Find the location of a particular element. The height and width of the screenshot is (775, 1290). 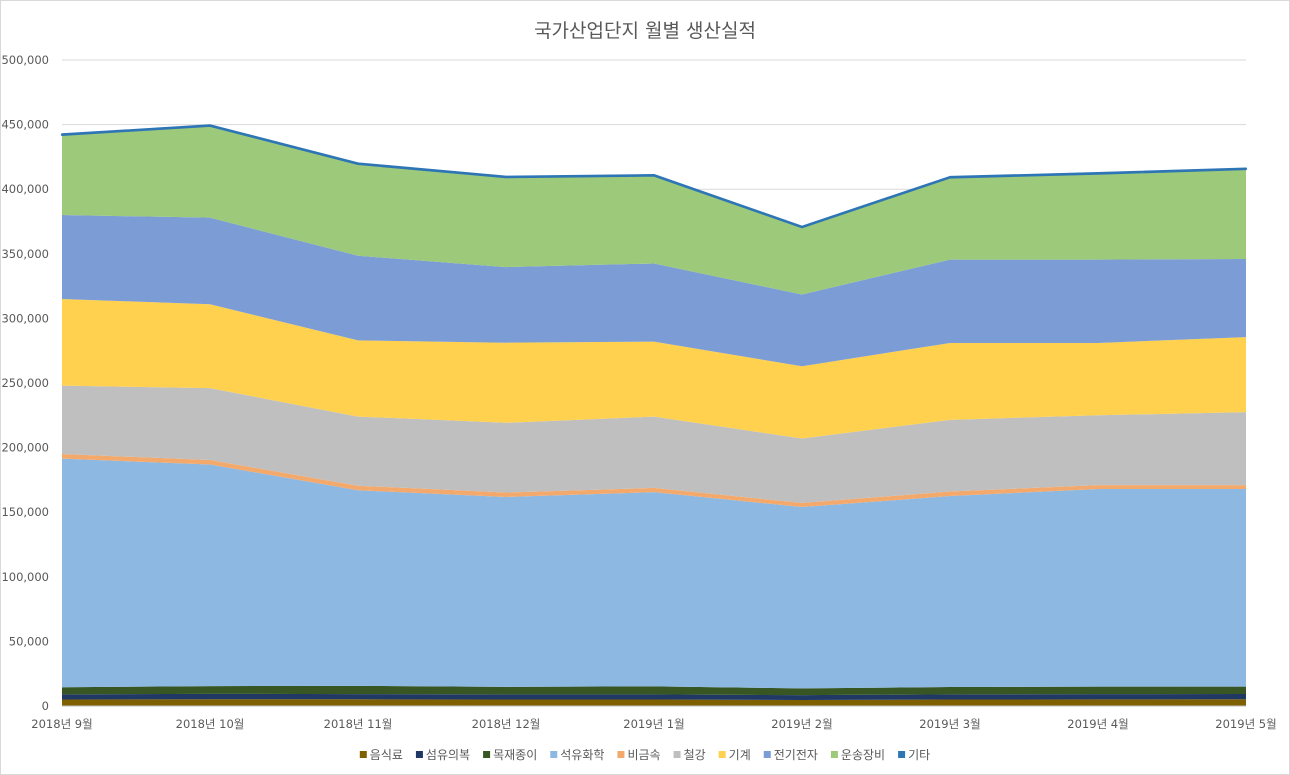

legend-label: 목재종이 is located at coordinates (515, 755).